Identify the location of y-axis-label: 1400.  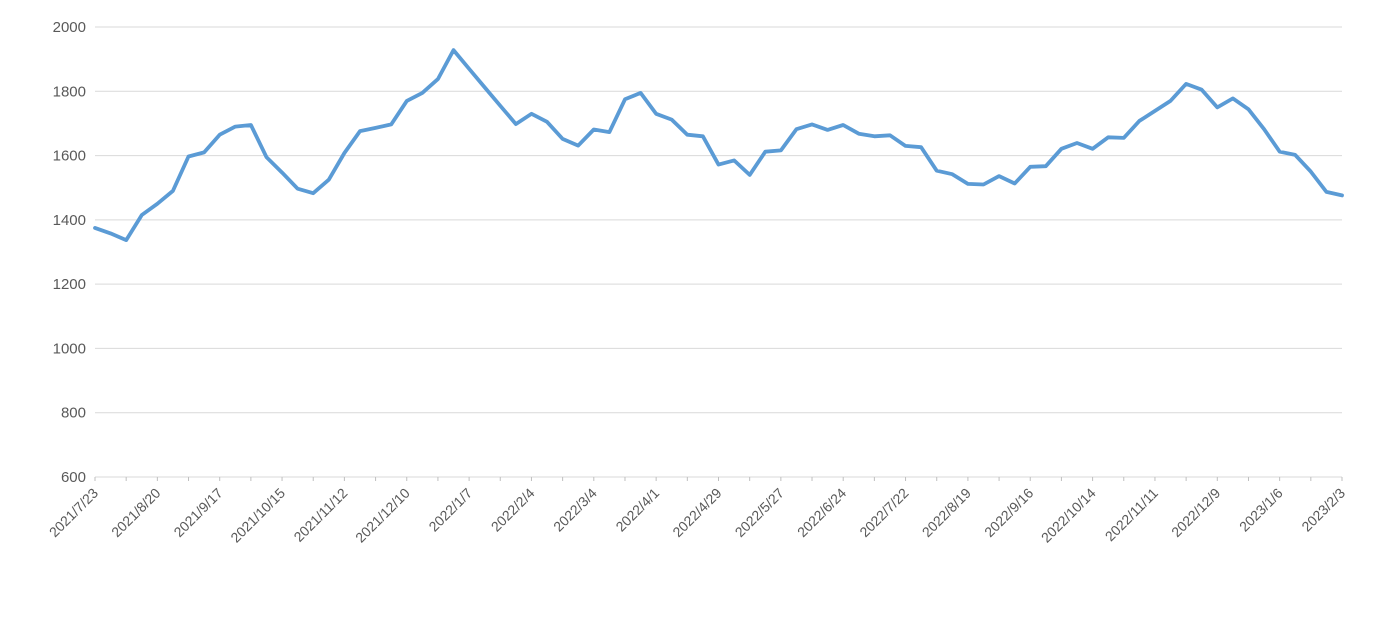
(69, 220).